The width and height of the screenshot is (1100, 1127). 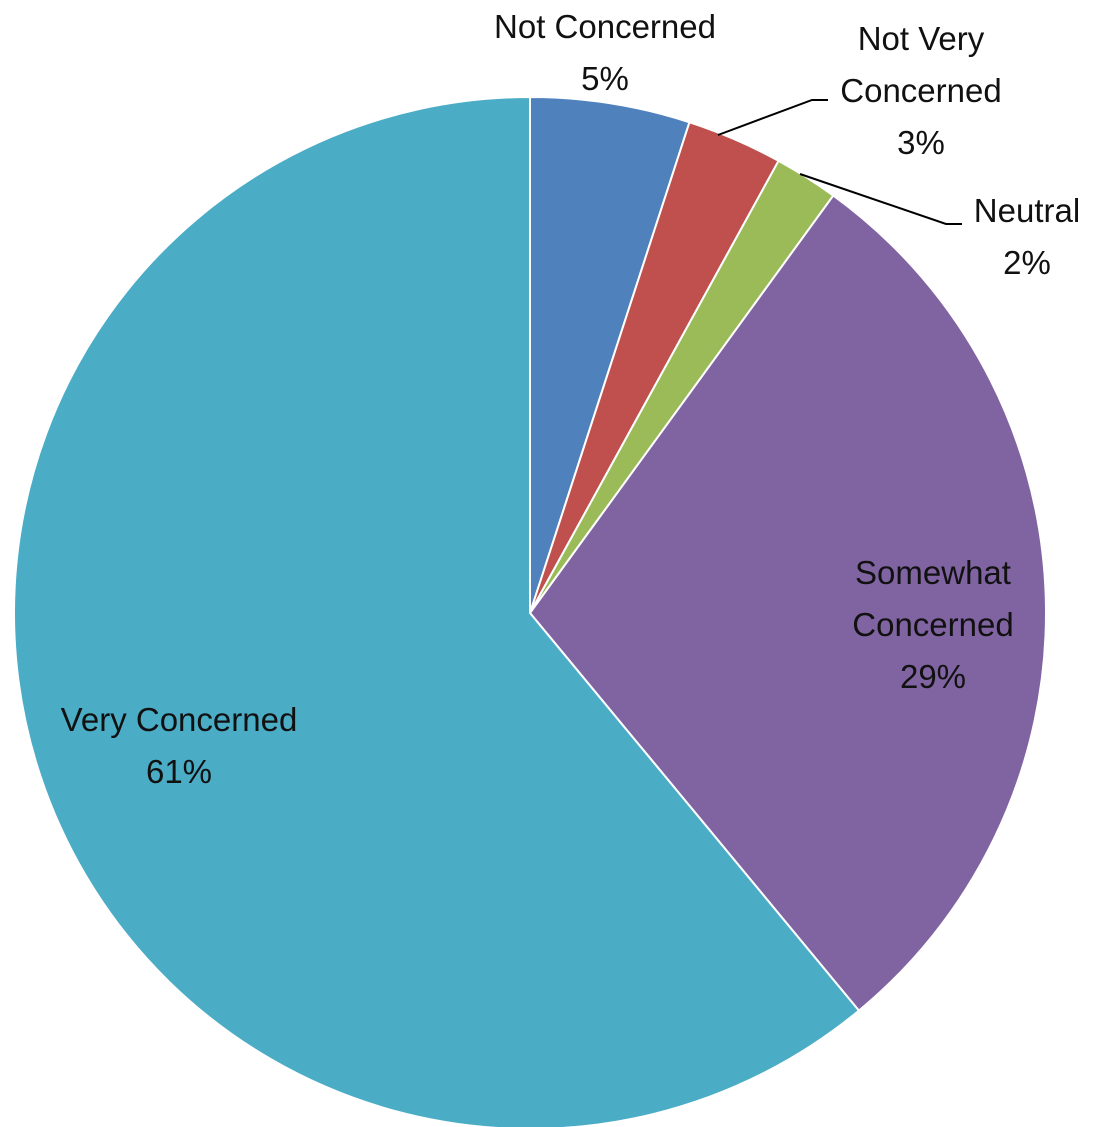 I want to click on data-label-not-concerned: Not Concerned 5%, so click(x=605, y=52).